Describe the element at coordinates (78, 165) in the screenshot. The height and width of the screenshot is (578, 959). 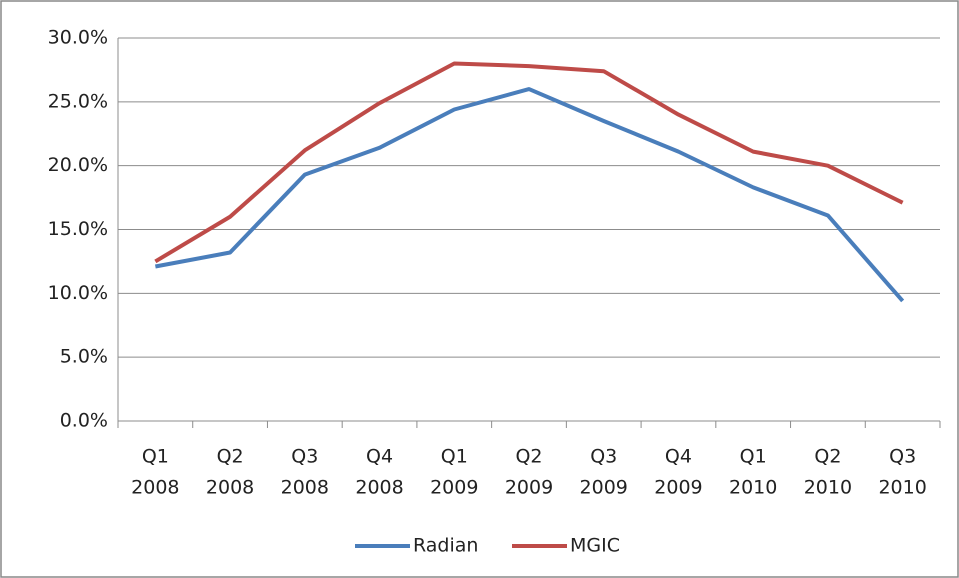
I see `y-tick-label: 20.0%` at that location.